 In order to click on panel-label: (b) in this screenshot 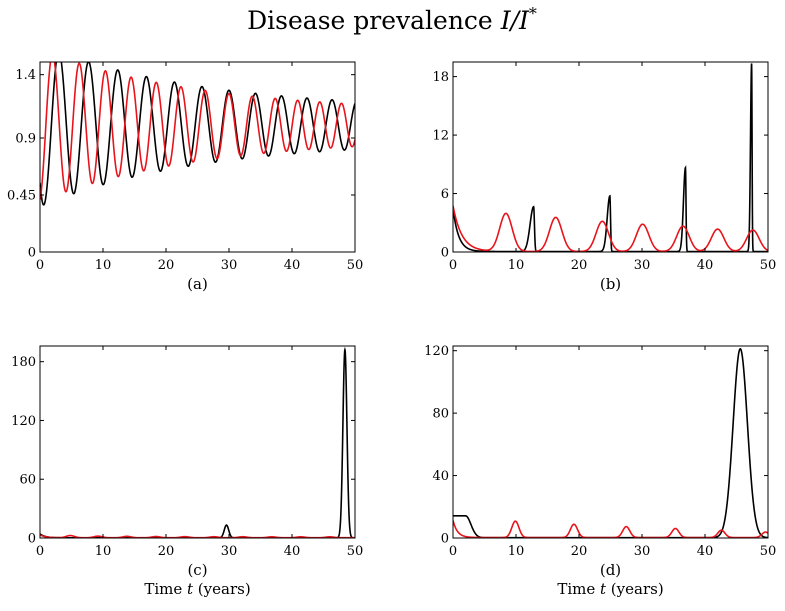, I will do `click(610, 284)`.